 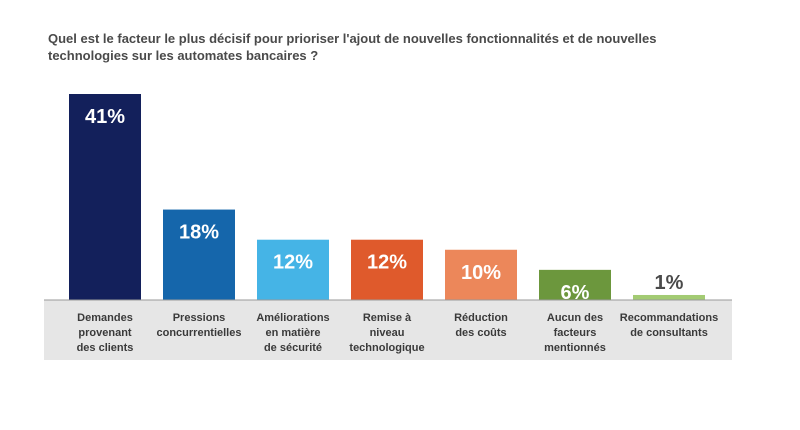 I want to click on bar-value-label-7: 1%, so click(x=669, y=283).